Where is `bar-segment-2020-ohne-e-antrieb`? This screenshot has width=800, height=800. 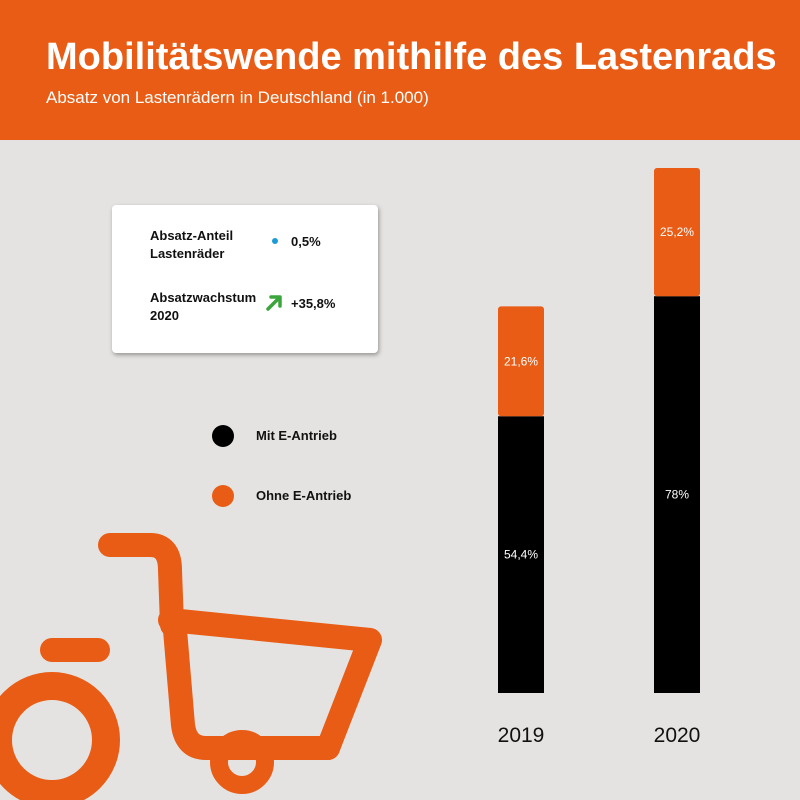
bar-segment-2020-ohne-e-antrieb is located at coordinates (677, 232).